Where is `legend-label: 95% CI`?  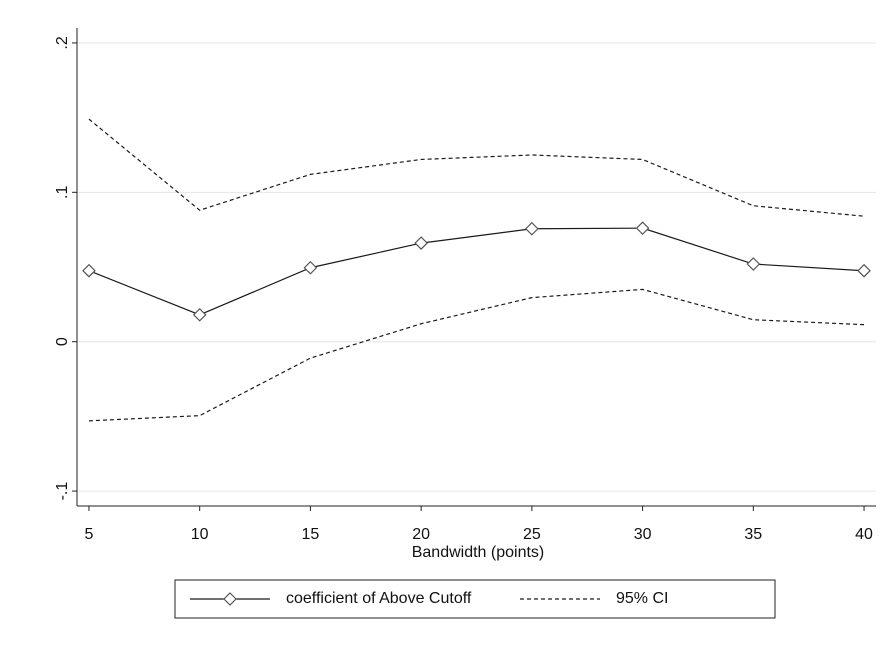
legend-label: 95% CI is located at coordinates (642, 598).